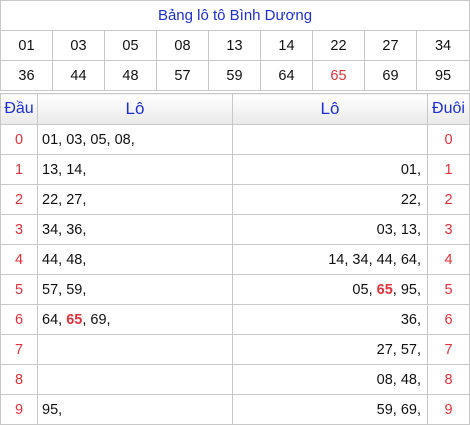 Image resolution: width=470 pixels, height=425 pixels. I want to click on duoi-lo-list: 01,, so click(330, 169).